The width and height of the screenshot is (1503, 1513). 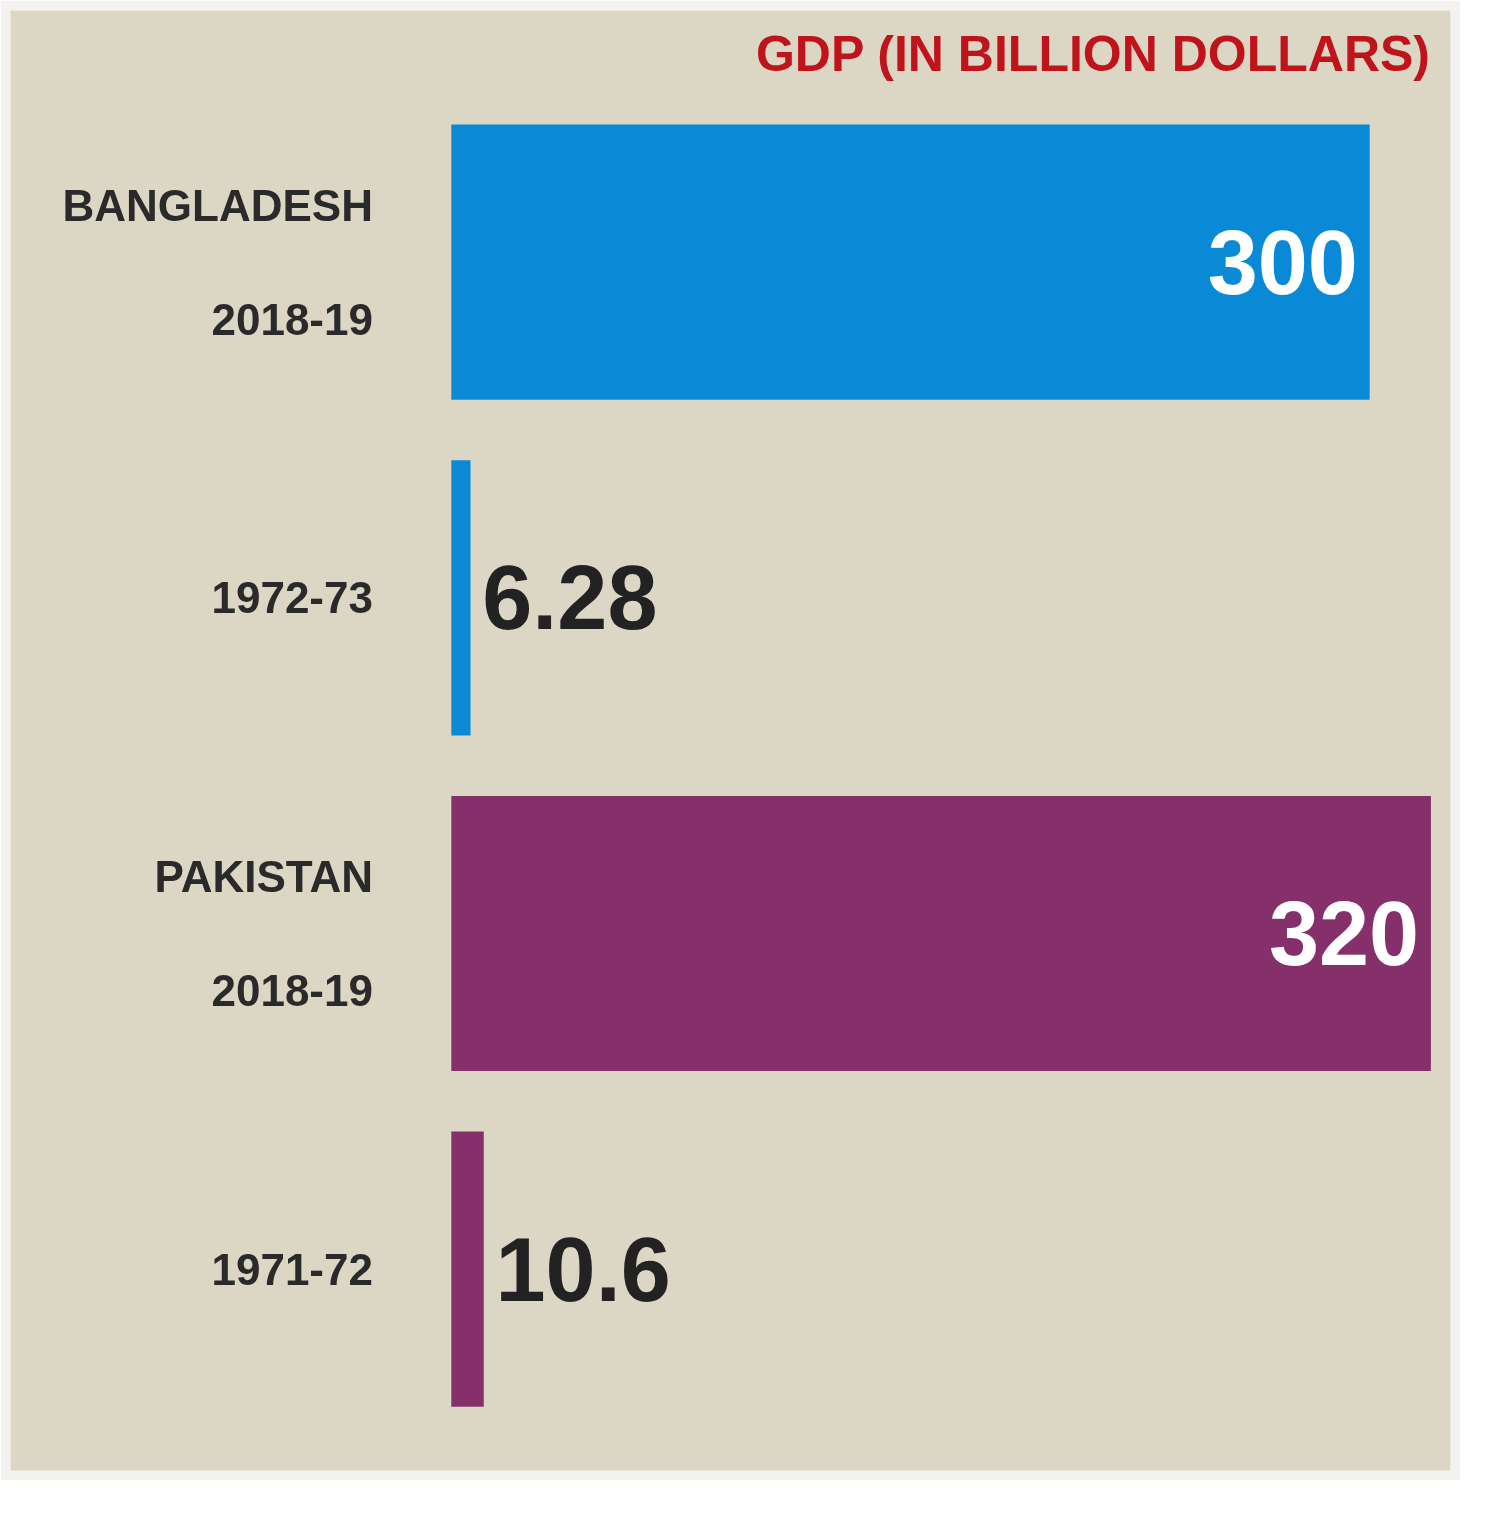 I want to click on data-label: 320, so click(x=1344, y=933).